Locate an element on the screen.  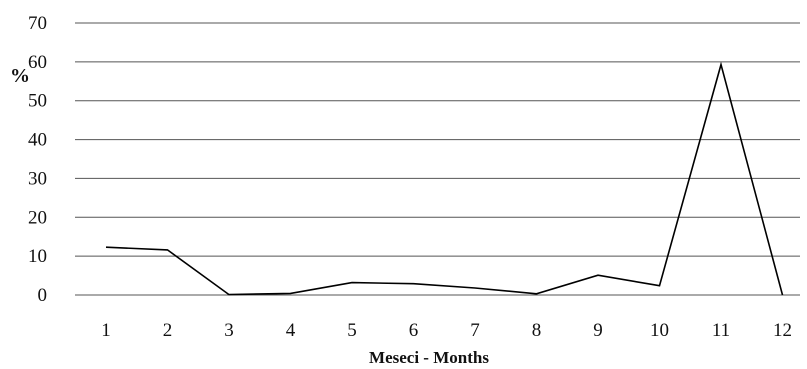
y-tick-label: 50 is located at coordinates (37, 101).